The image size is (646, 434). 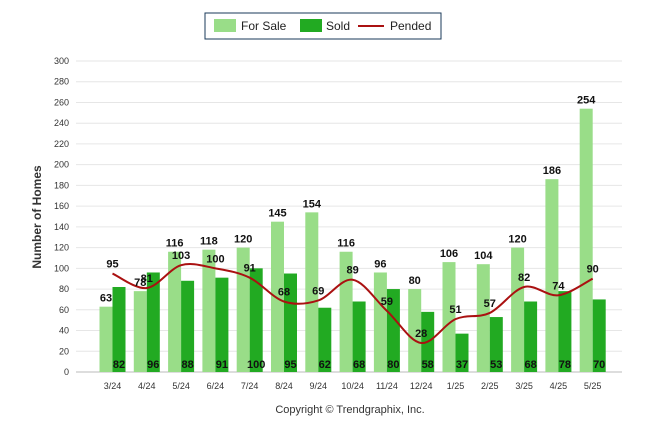 What do you see at coordinates (599, 365) in the screenshot?
I see `data-label-sold: 70` at bounding box center [599, 365].